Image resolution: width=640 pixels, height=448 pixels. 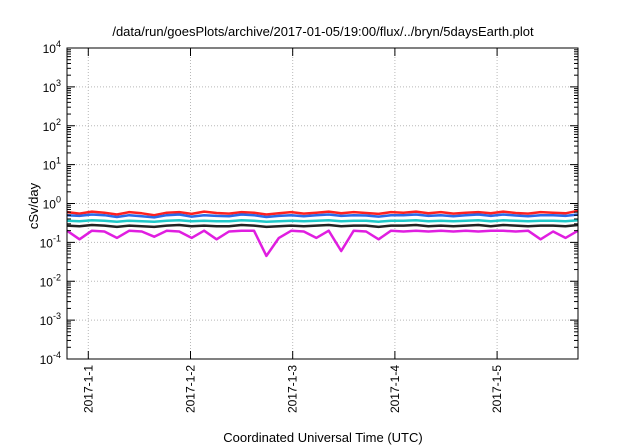 I want to click on y-tick-label: 10⁻², so click(x=50, y=280).